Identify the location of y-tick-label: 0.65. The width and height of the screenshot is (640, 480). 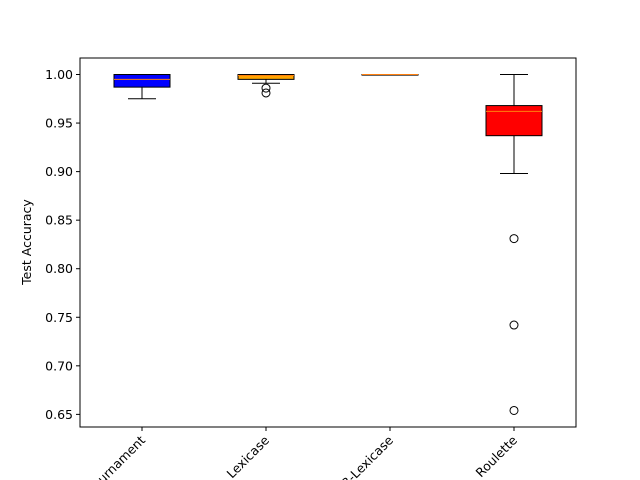
(59, 414).